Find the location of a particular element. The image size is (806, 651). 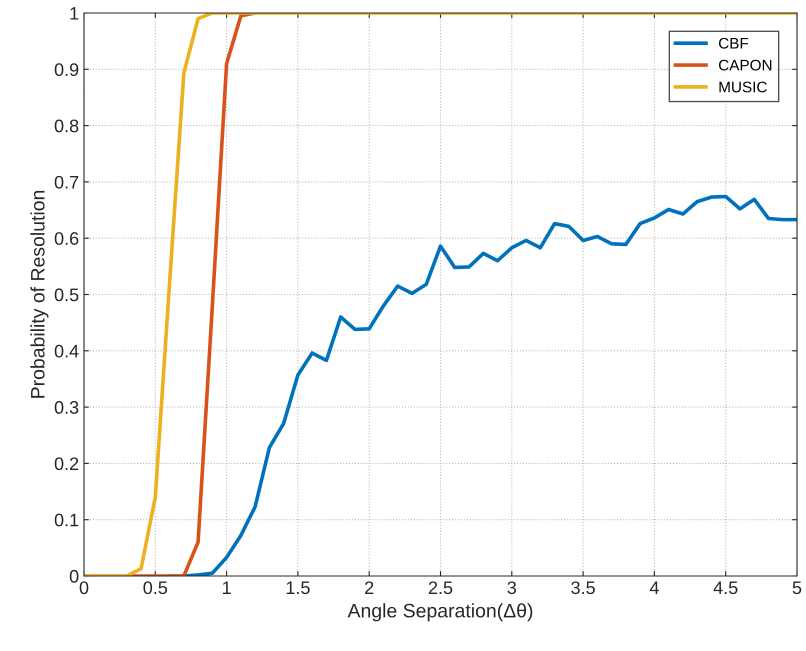

x-tick-label: 3 is located at coordinates (511, 587).